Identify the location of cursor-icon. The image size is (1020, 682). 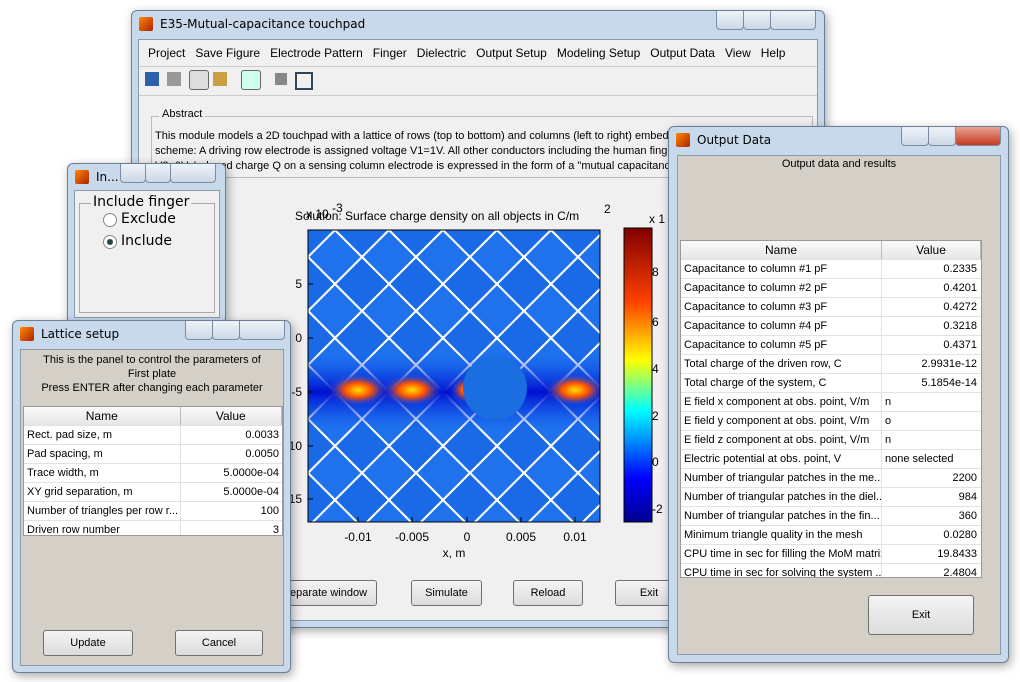
(220, 79).